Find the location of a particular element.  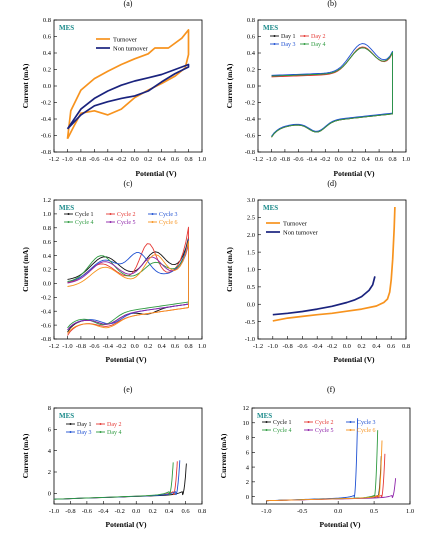

x-tick-label: 1.0 is located at coordinates (202, 159).